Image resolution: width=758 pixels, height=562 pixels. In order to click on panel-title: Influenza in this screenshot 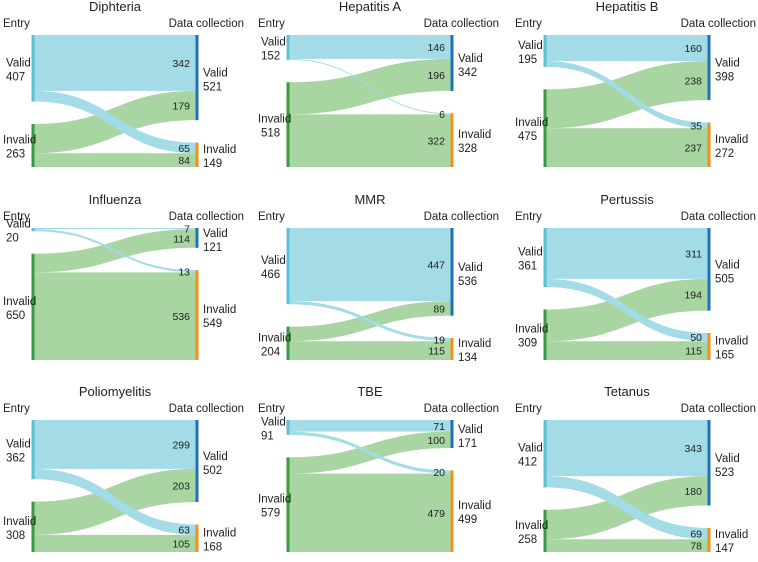, I will do `click(116, 199)`.